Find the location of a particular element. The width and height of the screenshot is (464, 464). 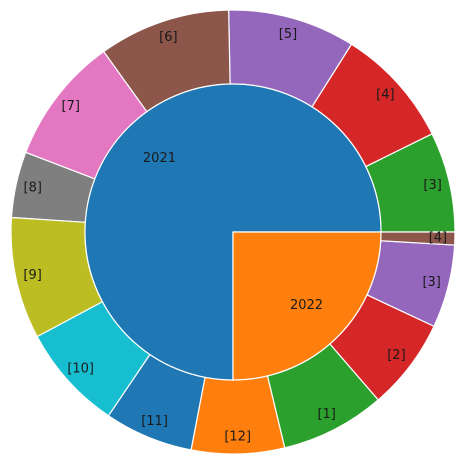

outer-ring-label: [12] is located at coordinates (237, 436).